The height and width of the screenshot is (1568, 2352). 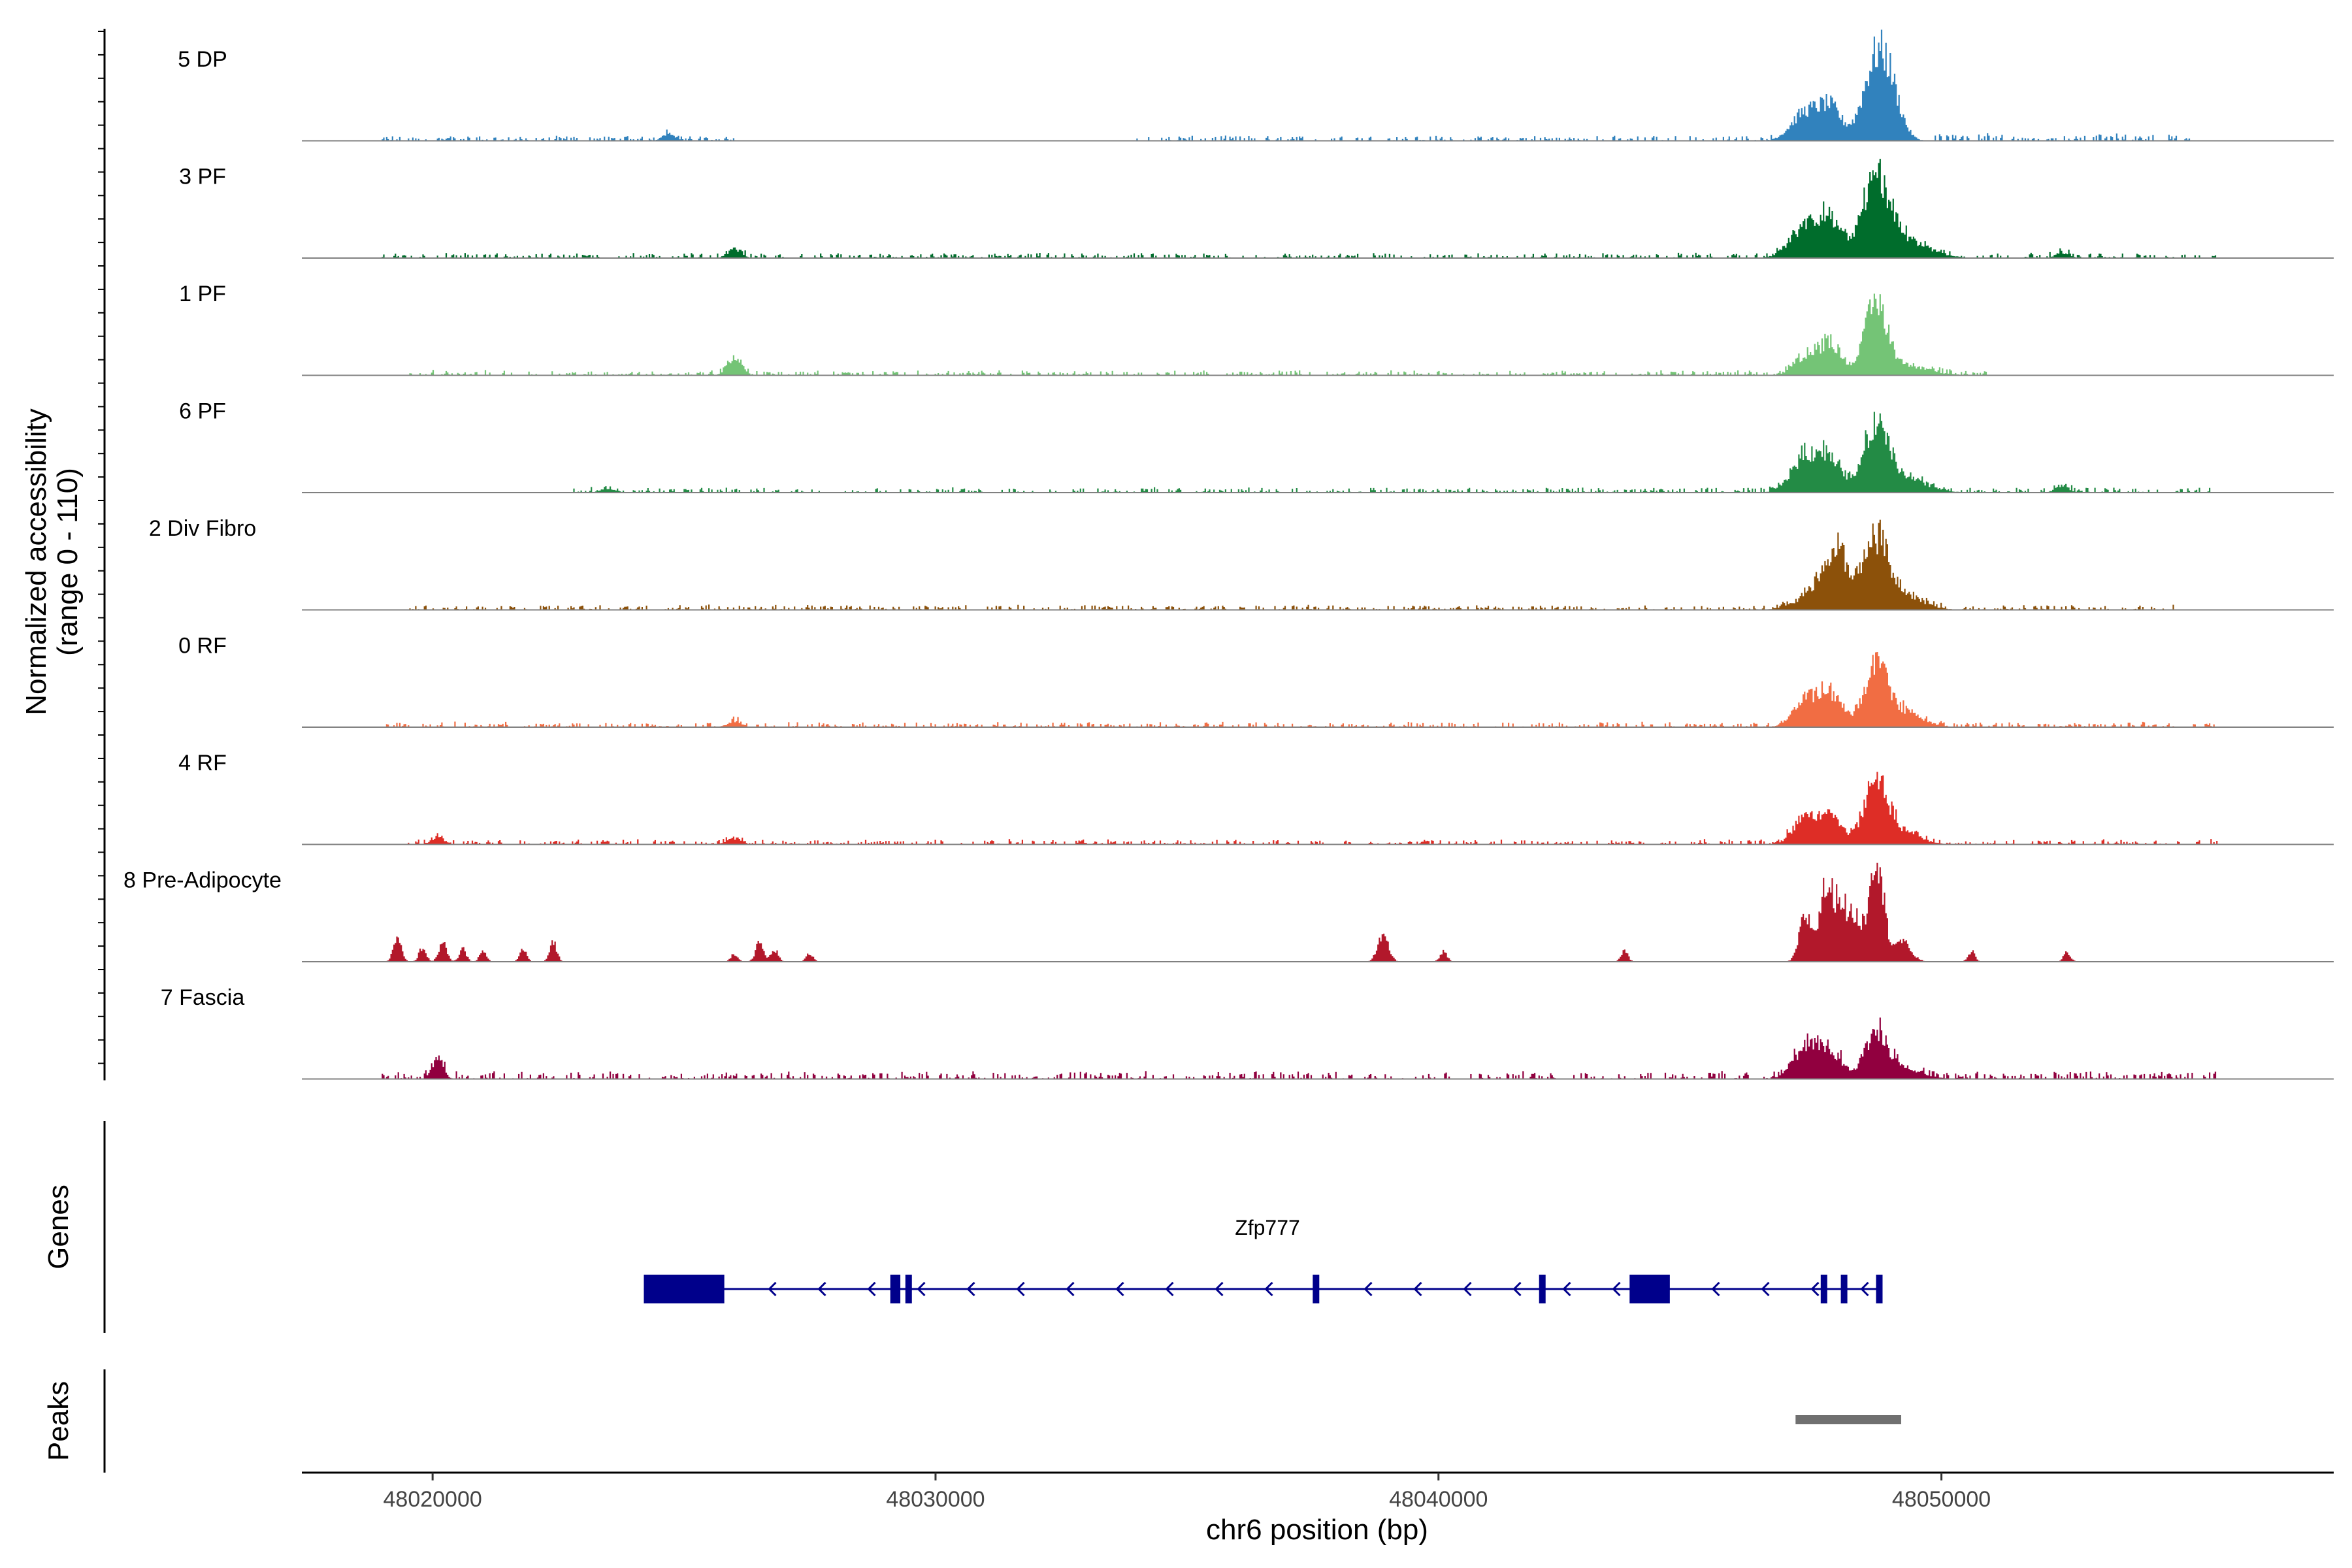 I want to click on coverage-track: 6 PF, so click(x=1256, y=446).